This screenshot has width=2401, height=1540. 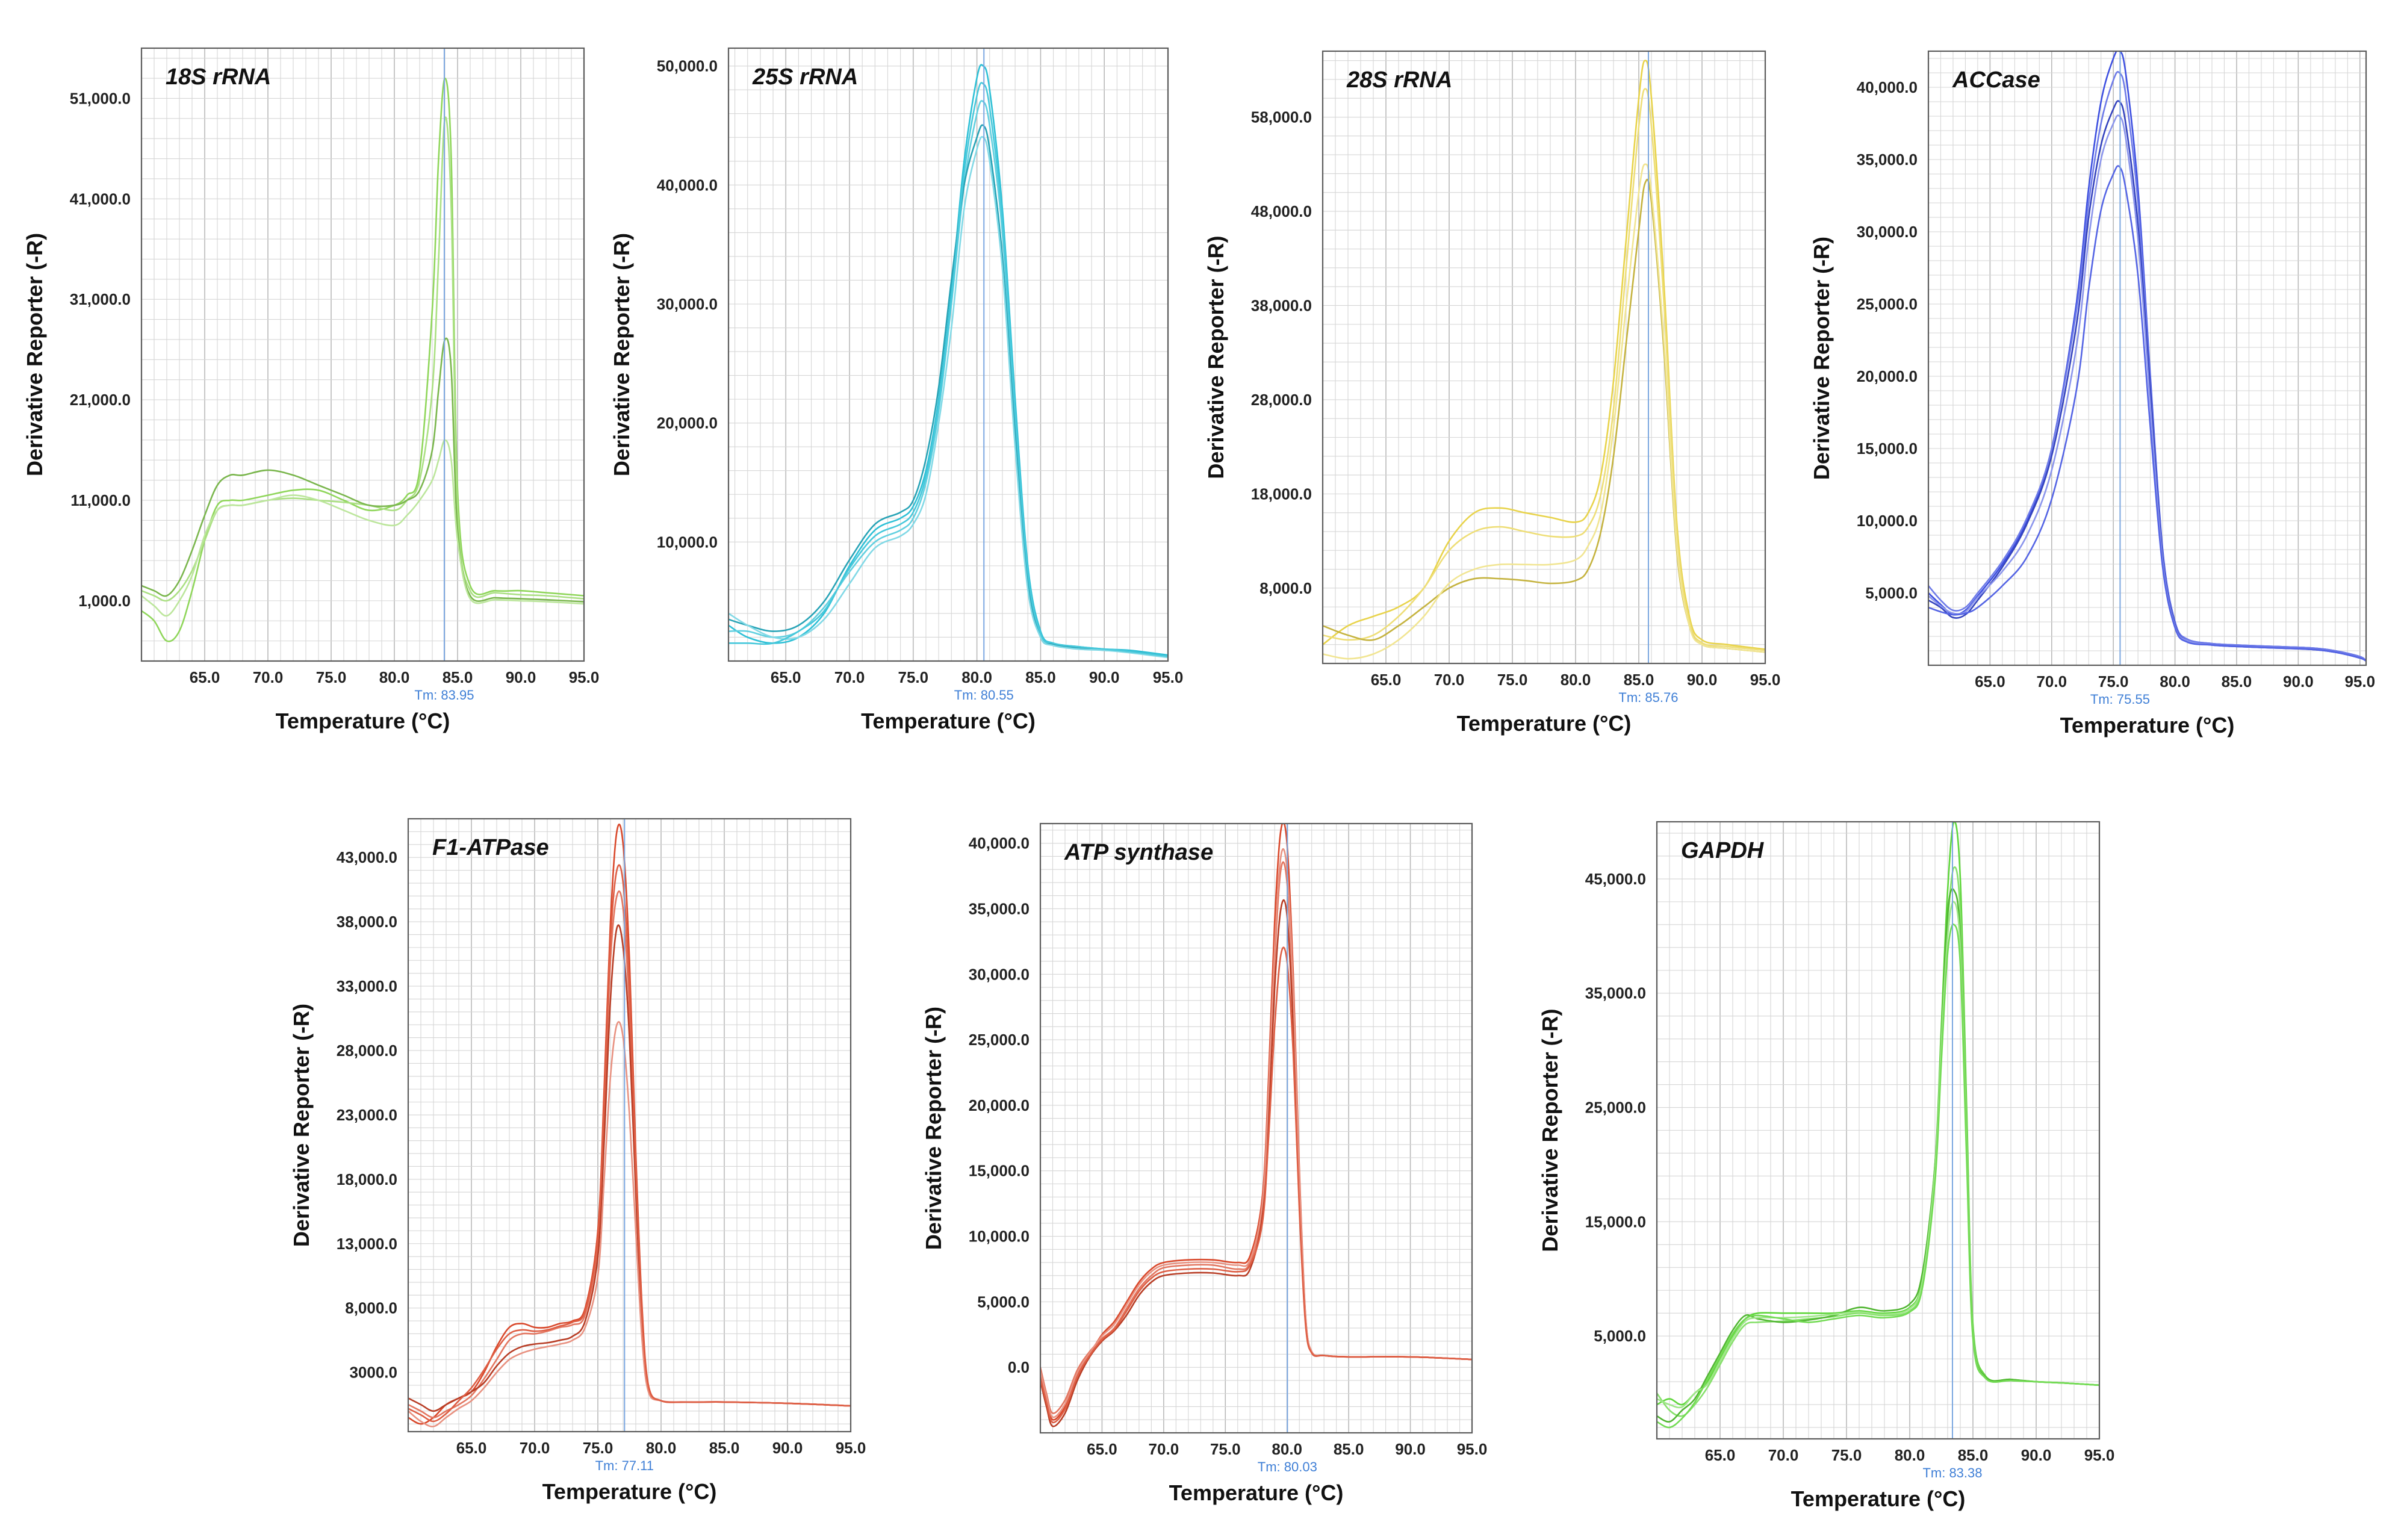 What do you see at coordinates (1888, 232) in the screenshot?
I see `y-tick-label: 30,000.0` at bounding box center [1888, 232].